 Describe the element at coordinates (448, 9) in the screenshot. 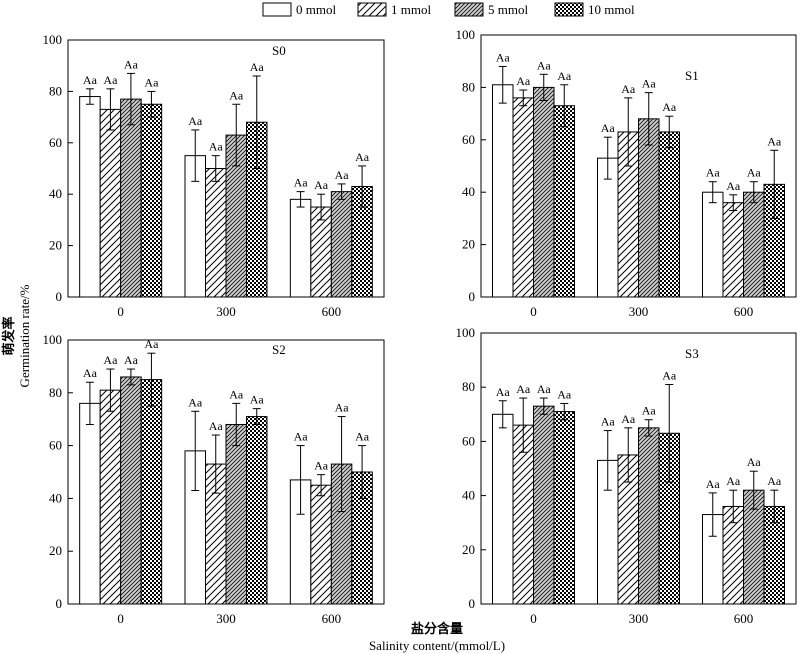

I see `legend: 0 mmol 1 mmol 5 mmol 10 mmol` at that location.